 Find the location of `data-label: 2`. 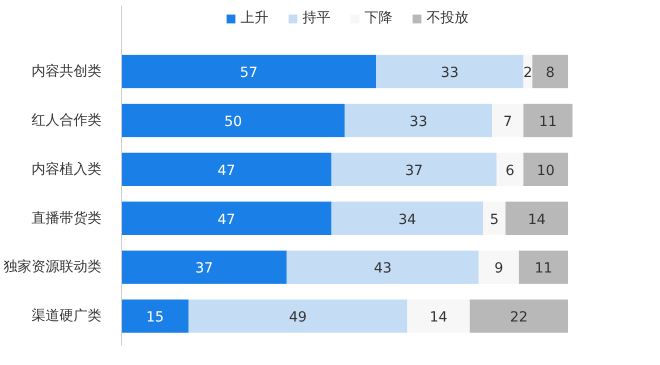

data-label: 2 is located at coordinates (527, 73).